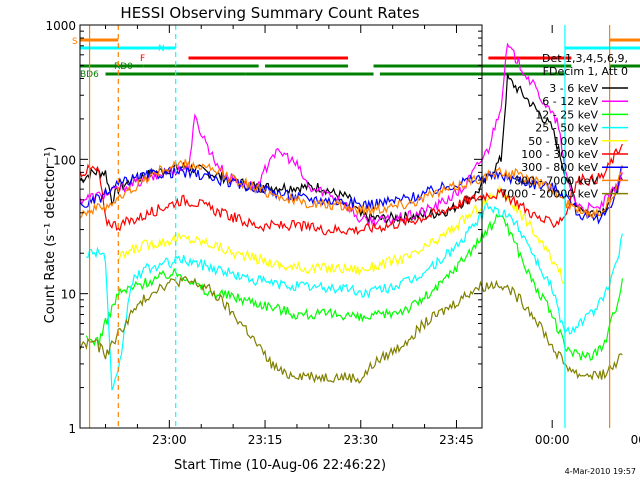 Image resolution: width=640 pixels, height=480 pixels. What do you see at coordinates (360, 440) in the screenshot?
I see `x-tick-label: 23:30` at bounding box center [360, 440].